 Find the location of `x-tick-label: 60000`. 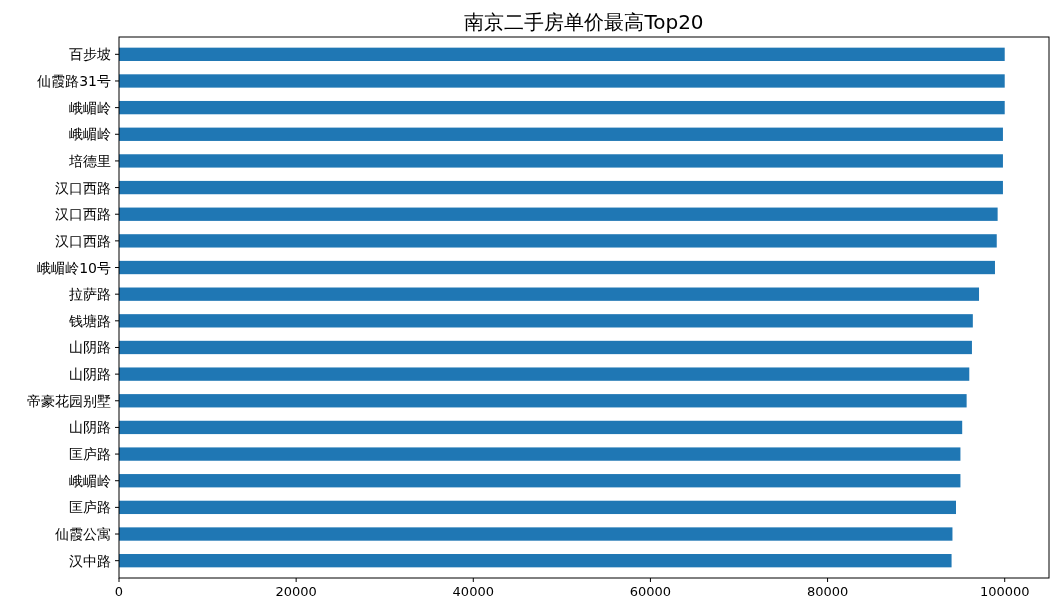

x-tick-label: 60000 is located at coordinates (650, 591).